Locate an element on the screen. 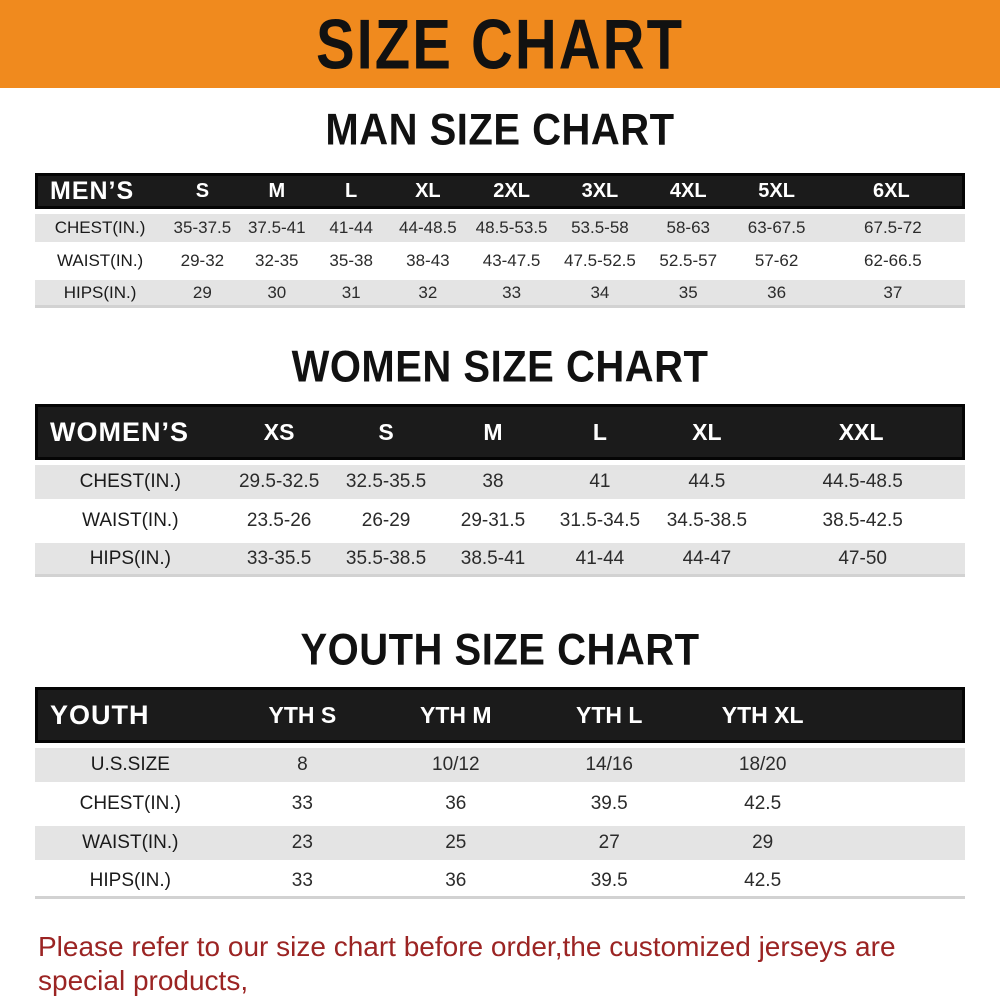 The width and height of the screenshot is (1000, 1000). table-header-label: MEN’S is located at coordinates (100, 191).